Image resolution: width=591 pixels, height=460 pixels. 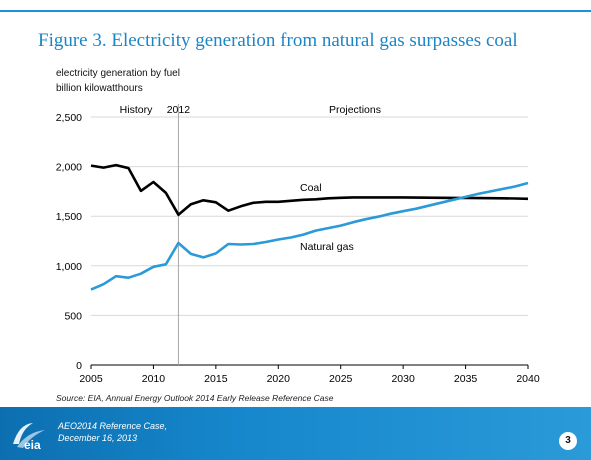 What do you see at coordinates (568, 441) in the screenshot?
I see `page-number-badge: 3` at bounding box center [568, 441].